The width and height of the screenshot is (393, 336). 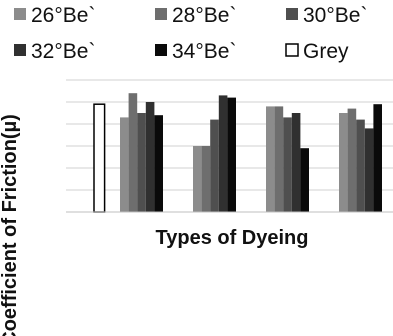 What do you see at coordinates (326, 51) in the screenshot?
I see `legend-label: Grey` at bounding box center [326, 51].